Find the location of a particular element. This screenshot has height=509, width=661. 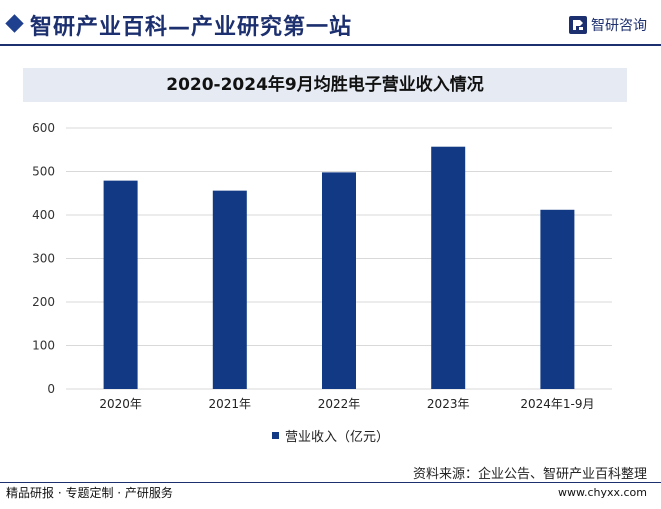

header-title: 智研产业百科—产业研究第一站 is located at coordinates (191, 27).